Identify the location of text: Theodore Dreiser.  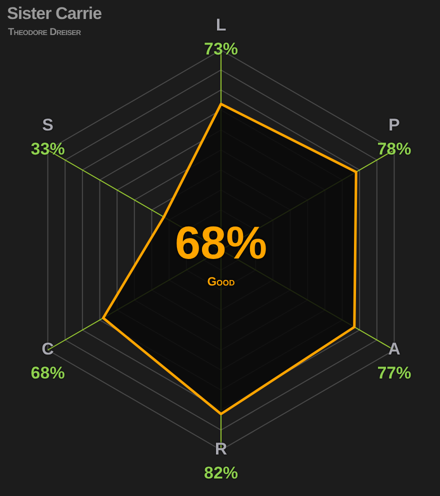
(44, 32).